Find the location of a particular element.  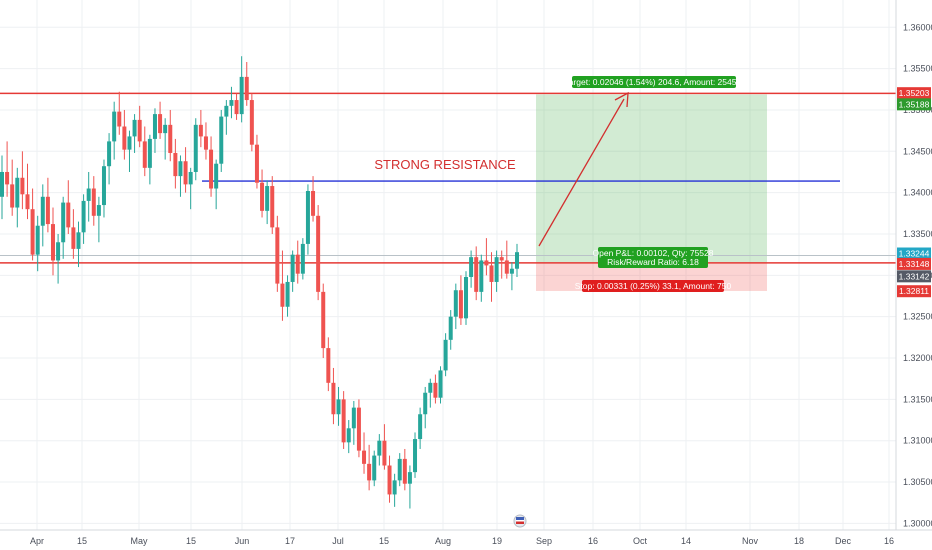

price-tag-text: 1.33244 is located at coordinates (914, 254).